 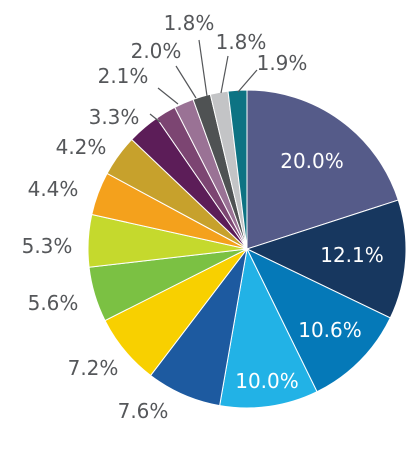 What do you see at coordinates (143, 411) in the screenshot?
I see `slice-label-5: 7.6%` at bounding box center [143, 411].